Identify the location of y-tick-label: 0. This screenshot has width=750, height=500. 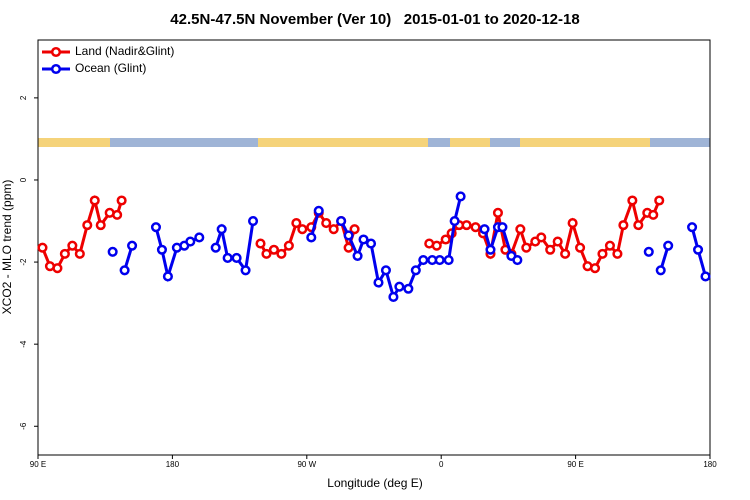
(23, 179).